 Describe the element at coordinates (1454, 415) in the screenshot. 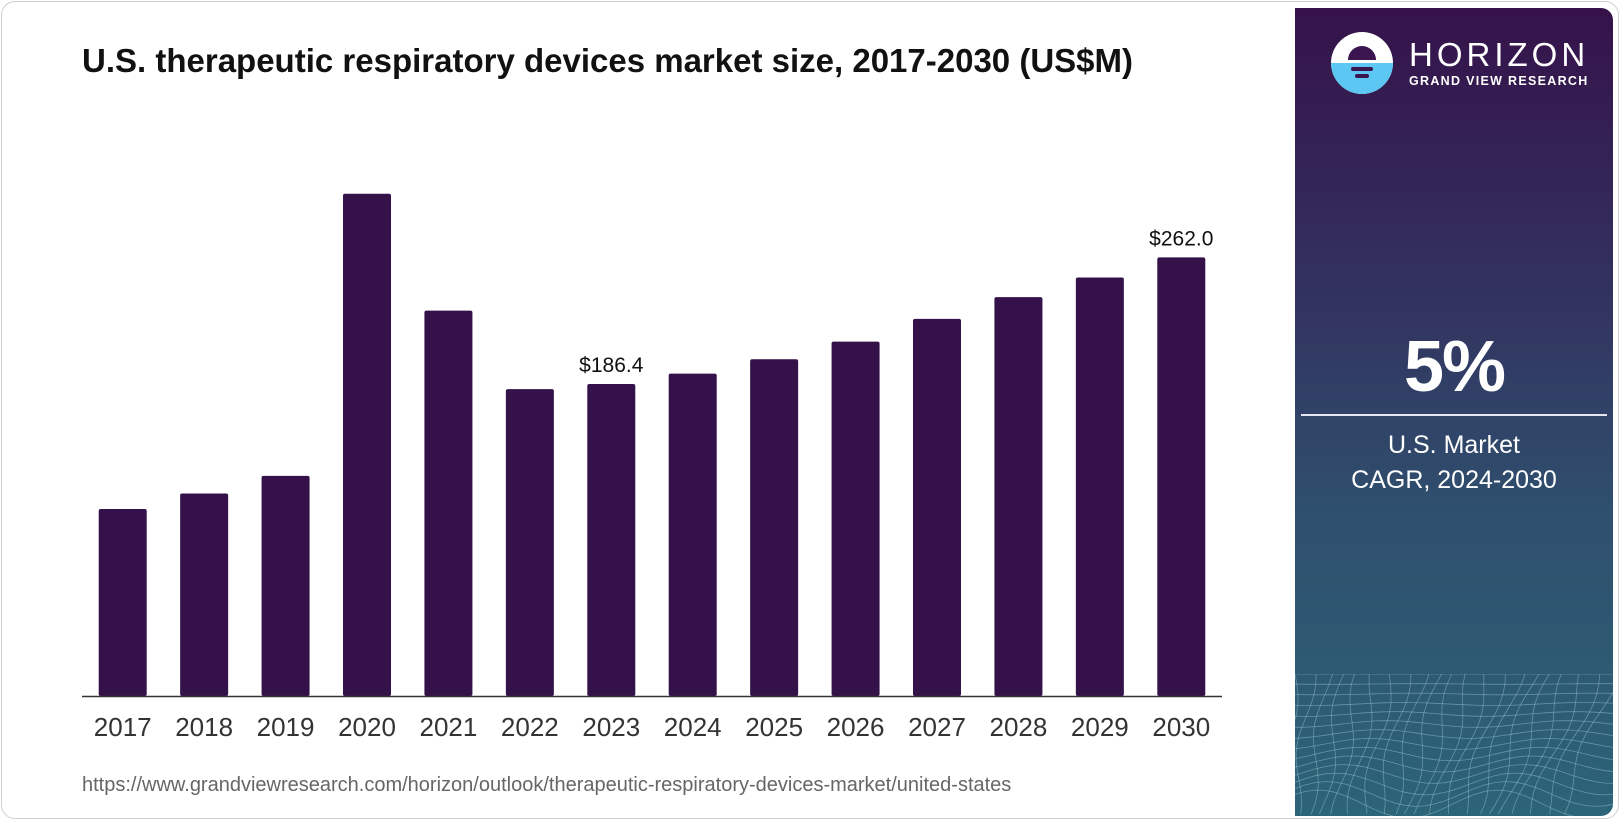

I see `divider` at that location.